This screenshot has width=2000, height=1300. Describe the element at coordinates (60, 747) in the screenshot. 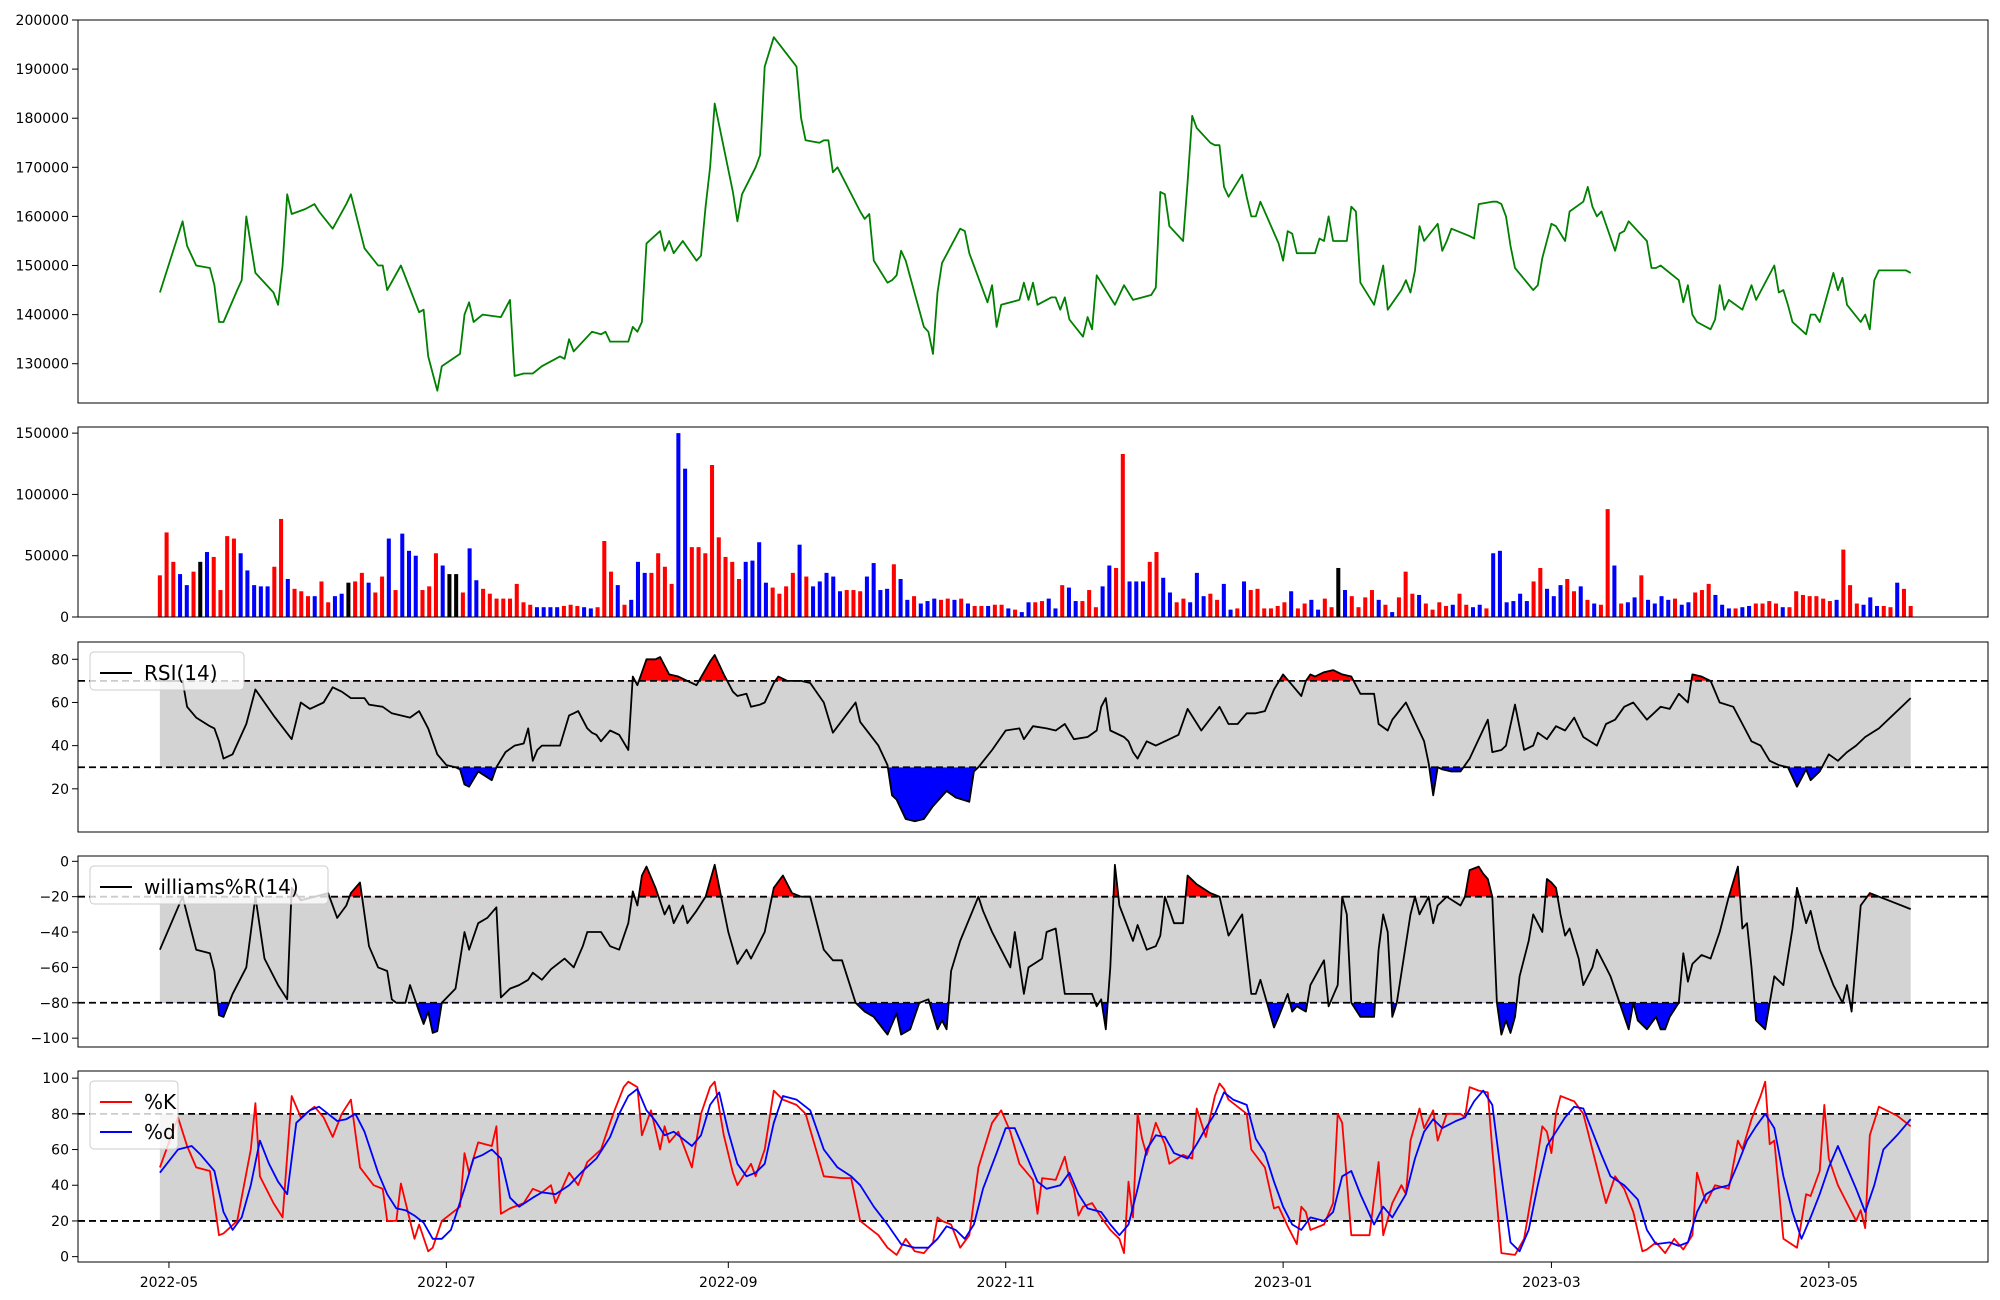

I see `y-tick-label: 40` at that location.